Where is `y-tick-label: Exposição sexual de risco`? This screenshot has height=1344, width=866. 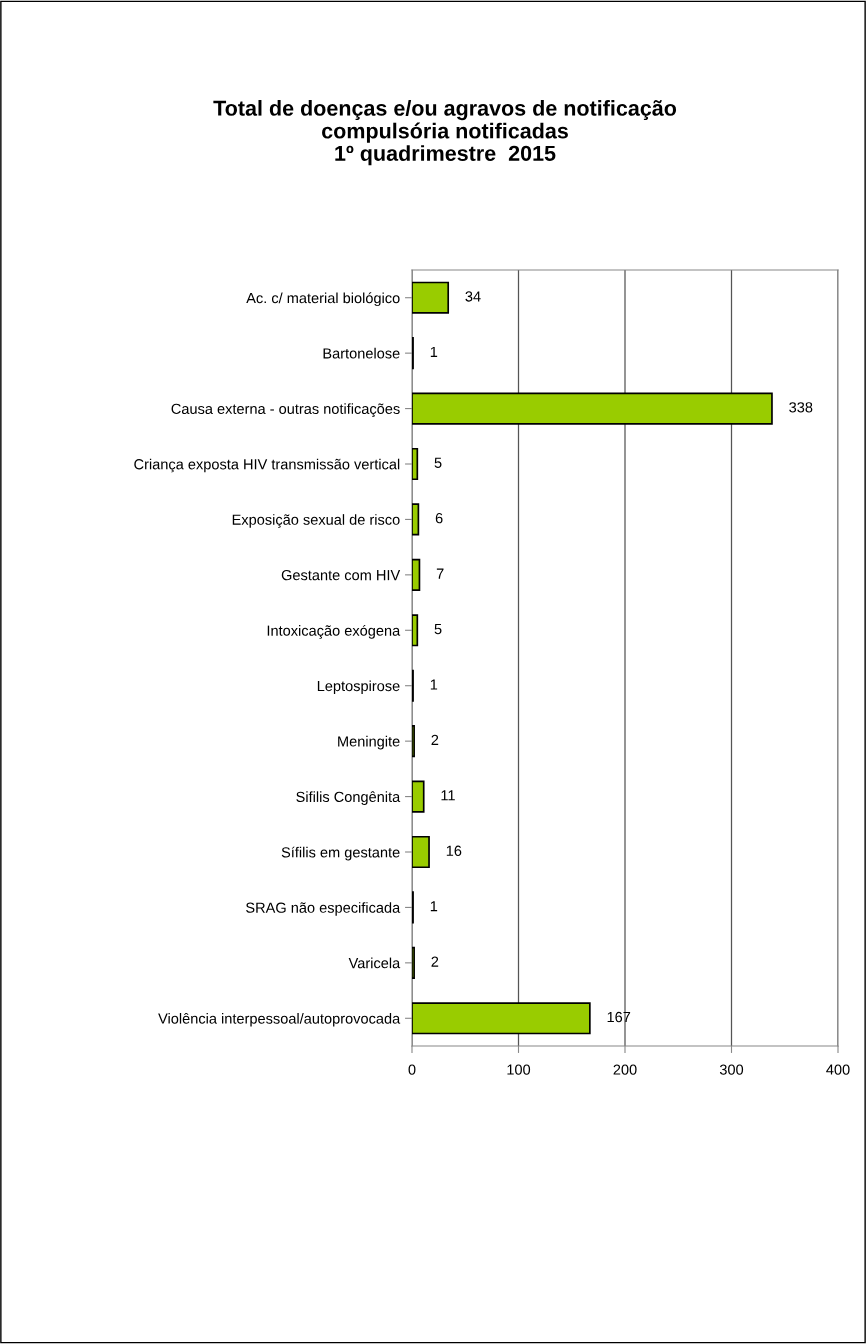 y-tick-label: Exposição sexual de risco is located at coordinates (316, 521).